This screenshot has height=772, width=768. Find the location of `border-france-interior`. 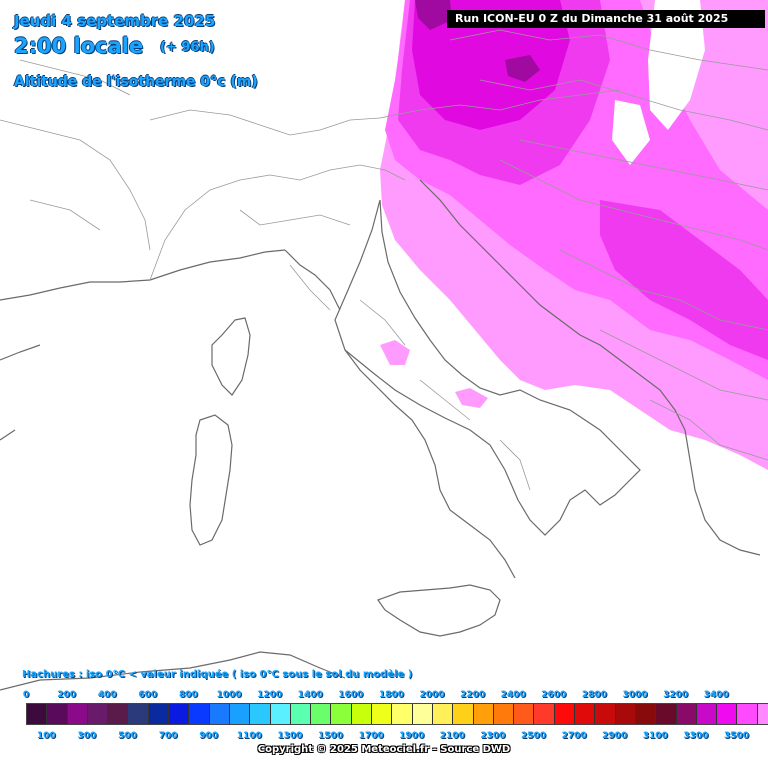

border-france-interior is located at coordinates (75, 155).